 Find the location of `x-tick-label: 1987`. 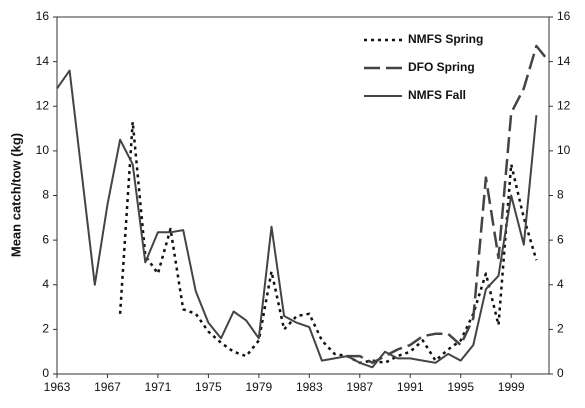

x-tick-label: 1987 is located at coordinates (359, 387).